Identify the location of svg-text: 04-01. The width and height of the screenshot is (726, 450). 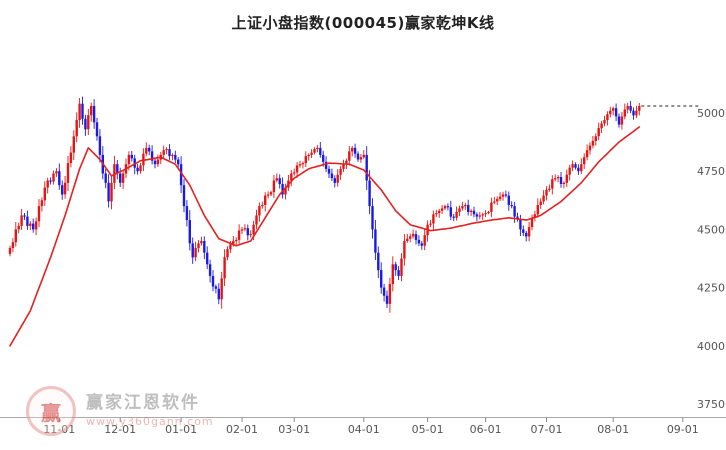
(364, 429).